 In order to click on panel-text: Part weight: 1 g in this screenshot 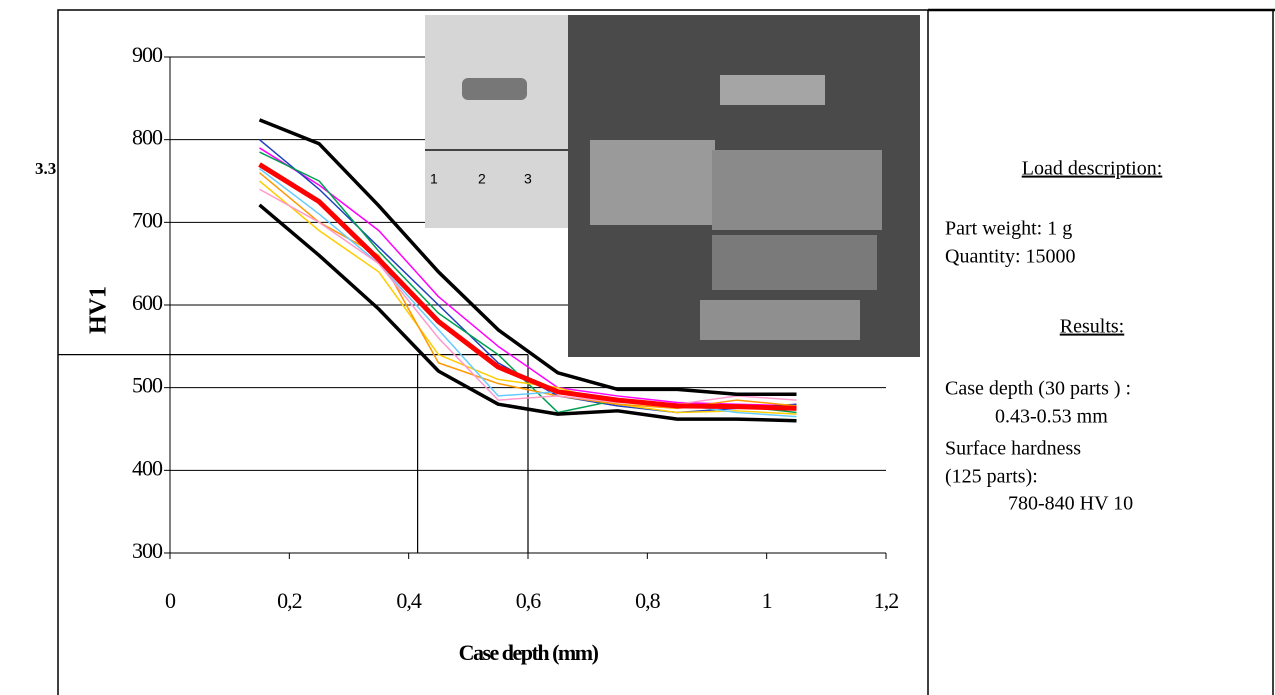, I will do `click(1008, 229)`.